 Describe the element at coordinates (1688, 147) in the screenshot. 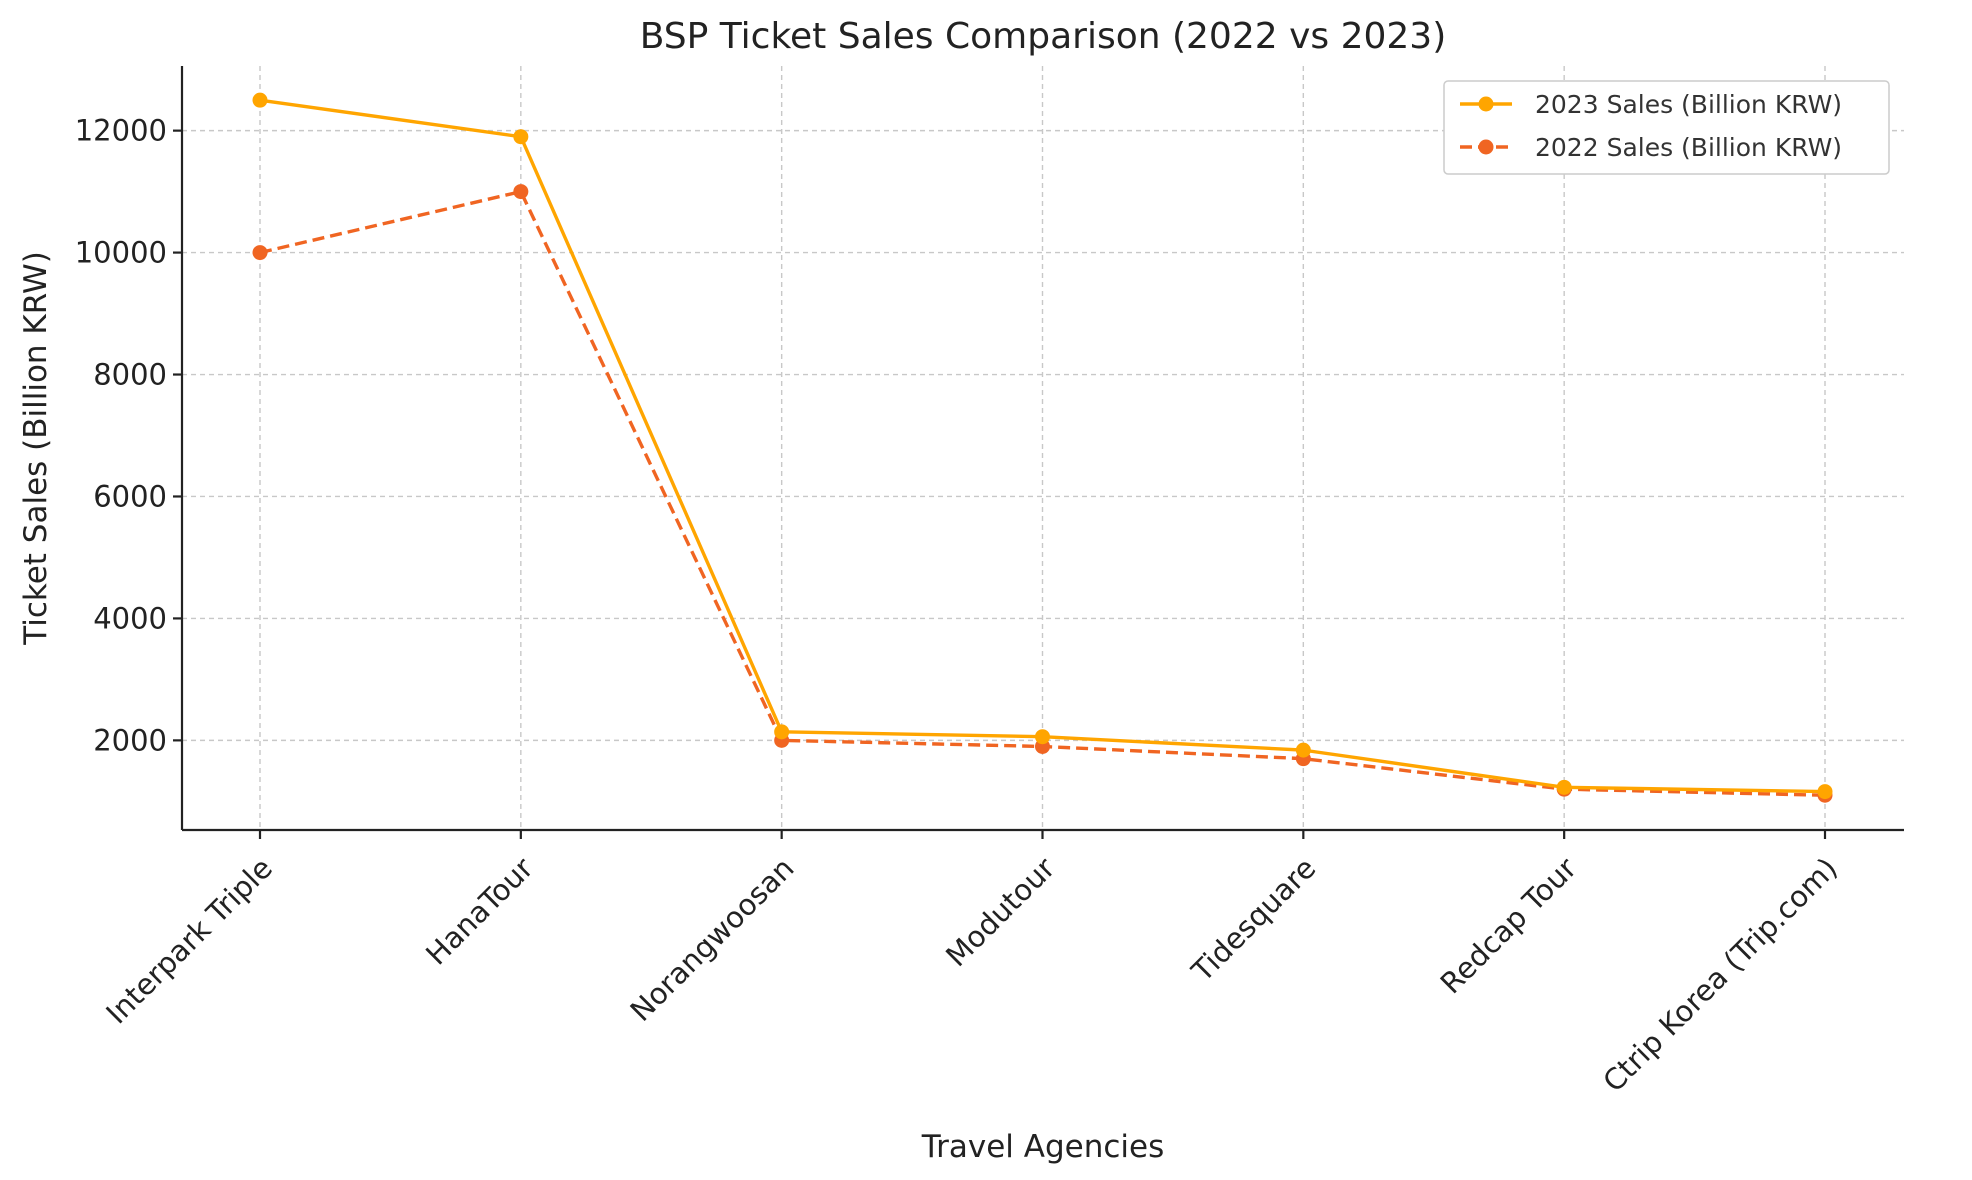

I see `legend-label-2022: 2022 Sales (Billion KRW)` at that location.